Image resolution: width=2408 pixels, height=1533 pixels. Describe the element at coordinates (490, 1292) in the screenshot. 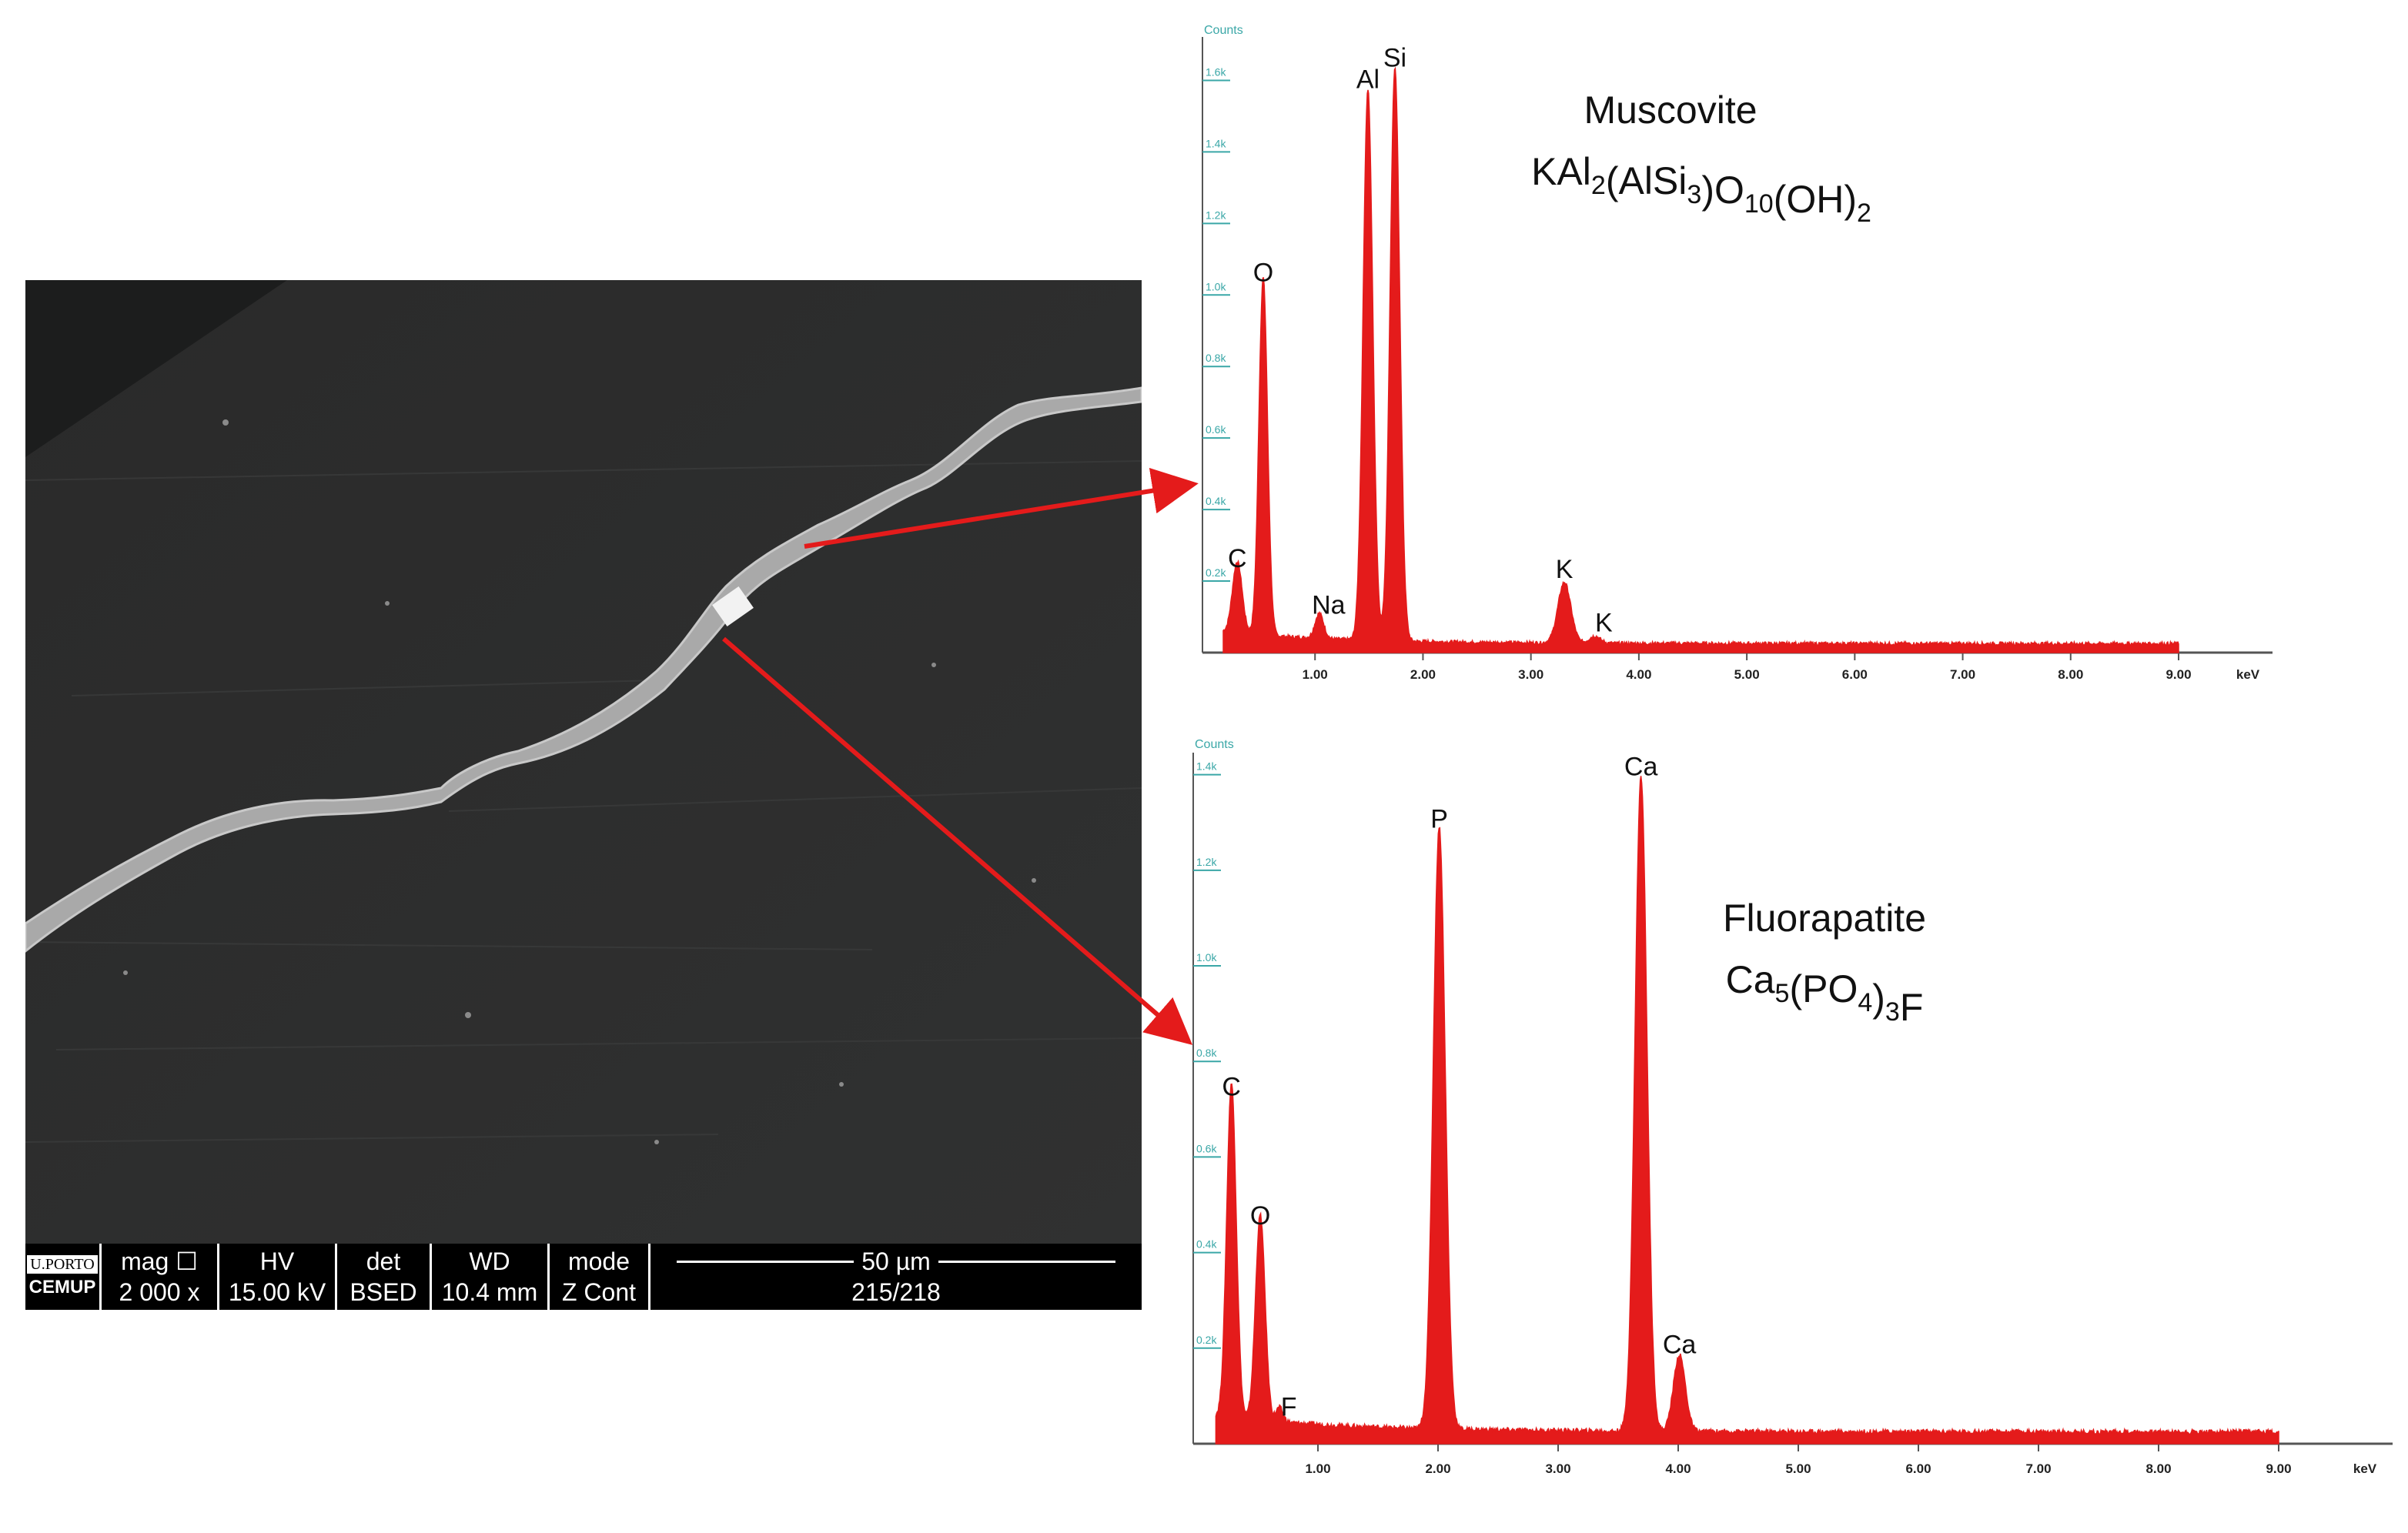

I see `wd-value: 10.4 mm` at that location.